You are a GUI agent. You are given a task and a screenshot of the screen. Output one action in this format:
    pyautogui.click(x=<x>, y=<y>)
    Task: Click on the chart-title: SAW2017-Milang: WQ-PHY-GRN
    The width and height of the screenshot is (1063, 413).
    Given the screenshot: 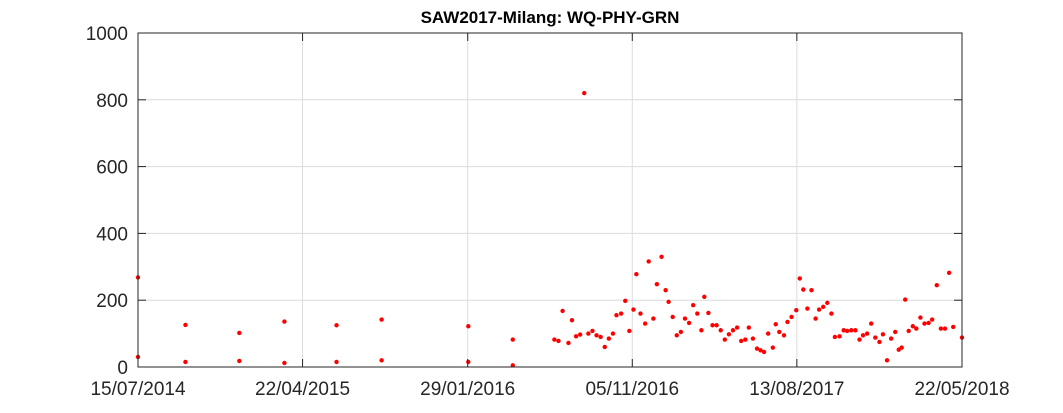 What is the action you would take?
    pyautogui.click(x=550, y=17)
    